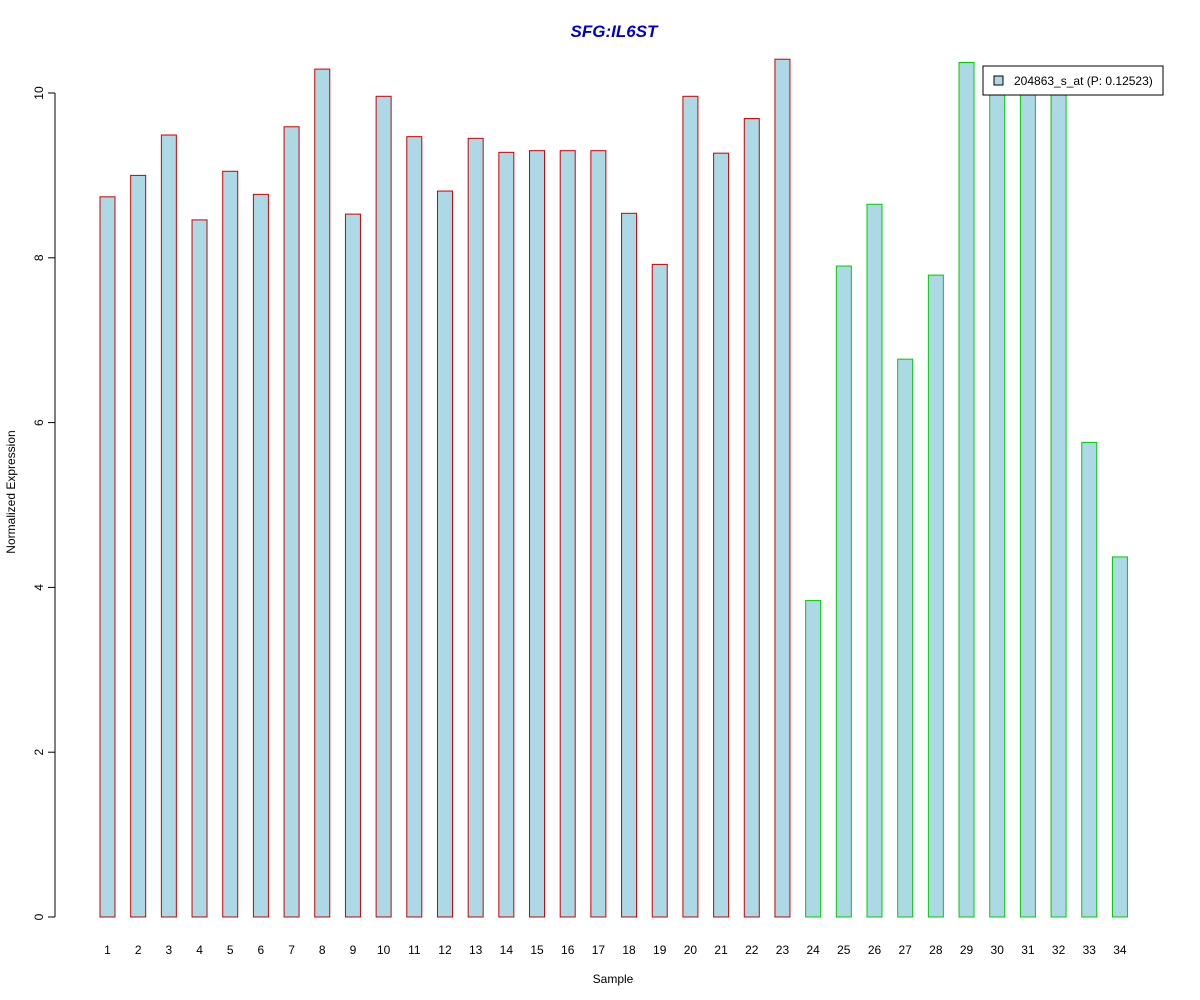 Image resolution: width=1200 pixels, height=1000 pixels. What do you see at coordinates (291, 950) in the screenshot?
I see `x-tick-label: 7` at bounding box center [291, 950].